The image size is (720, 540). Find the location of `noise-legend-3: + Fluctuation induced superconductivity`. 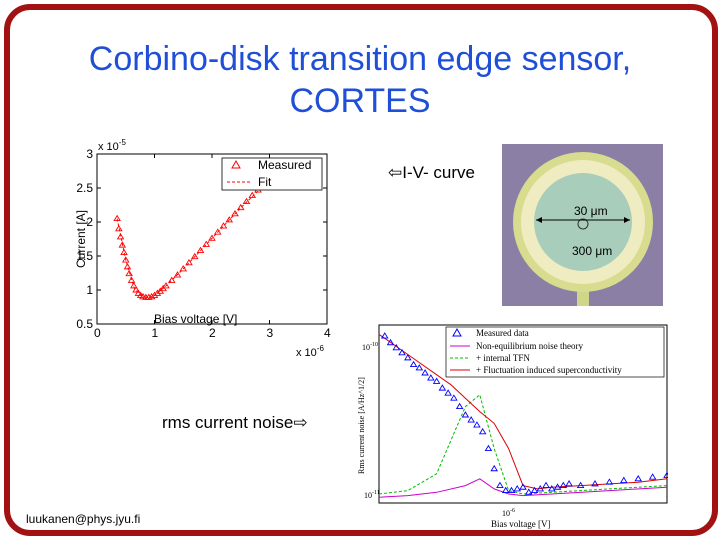

noise-legend-3: + Fluctuation induced superconductivity is located at coordinates (549, 370).